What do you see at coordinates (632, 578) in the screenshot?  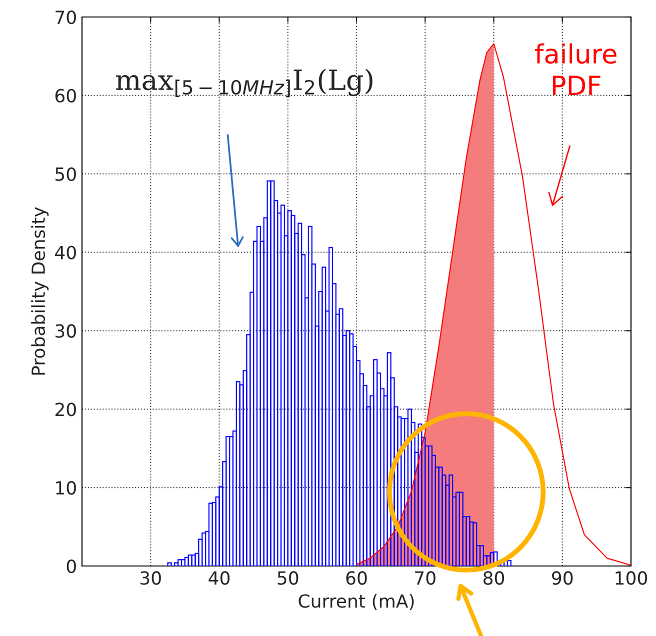 I see `x-tick-label: 100` at bounding box center [632, 578].